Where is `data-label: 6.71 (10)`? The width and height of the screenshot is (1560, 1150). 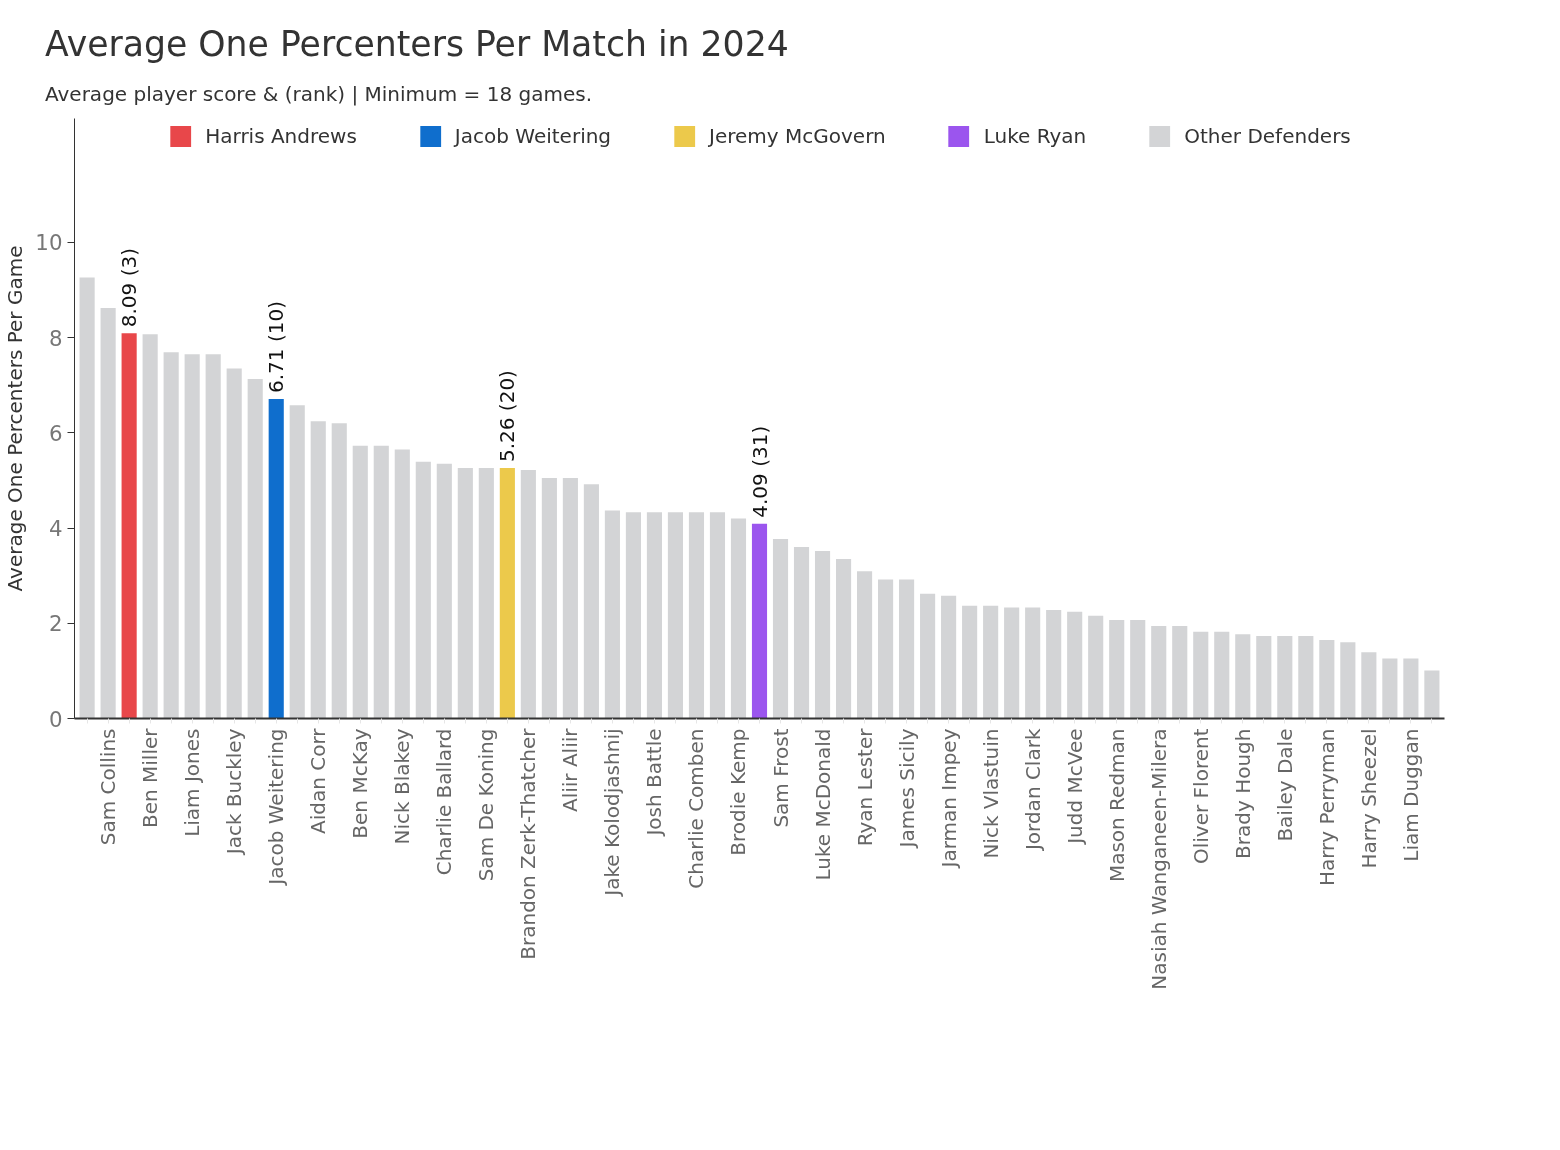
data-label: 6.71 (10) is located at coordinates (276, 347).